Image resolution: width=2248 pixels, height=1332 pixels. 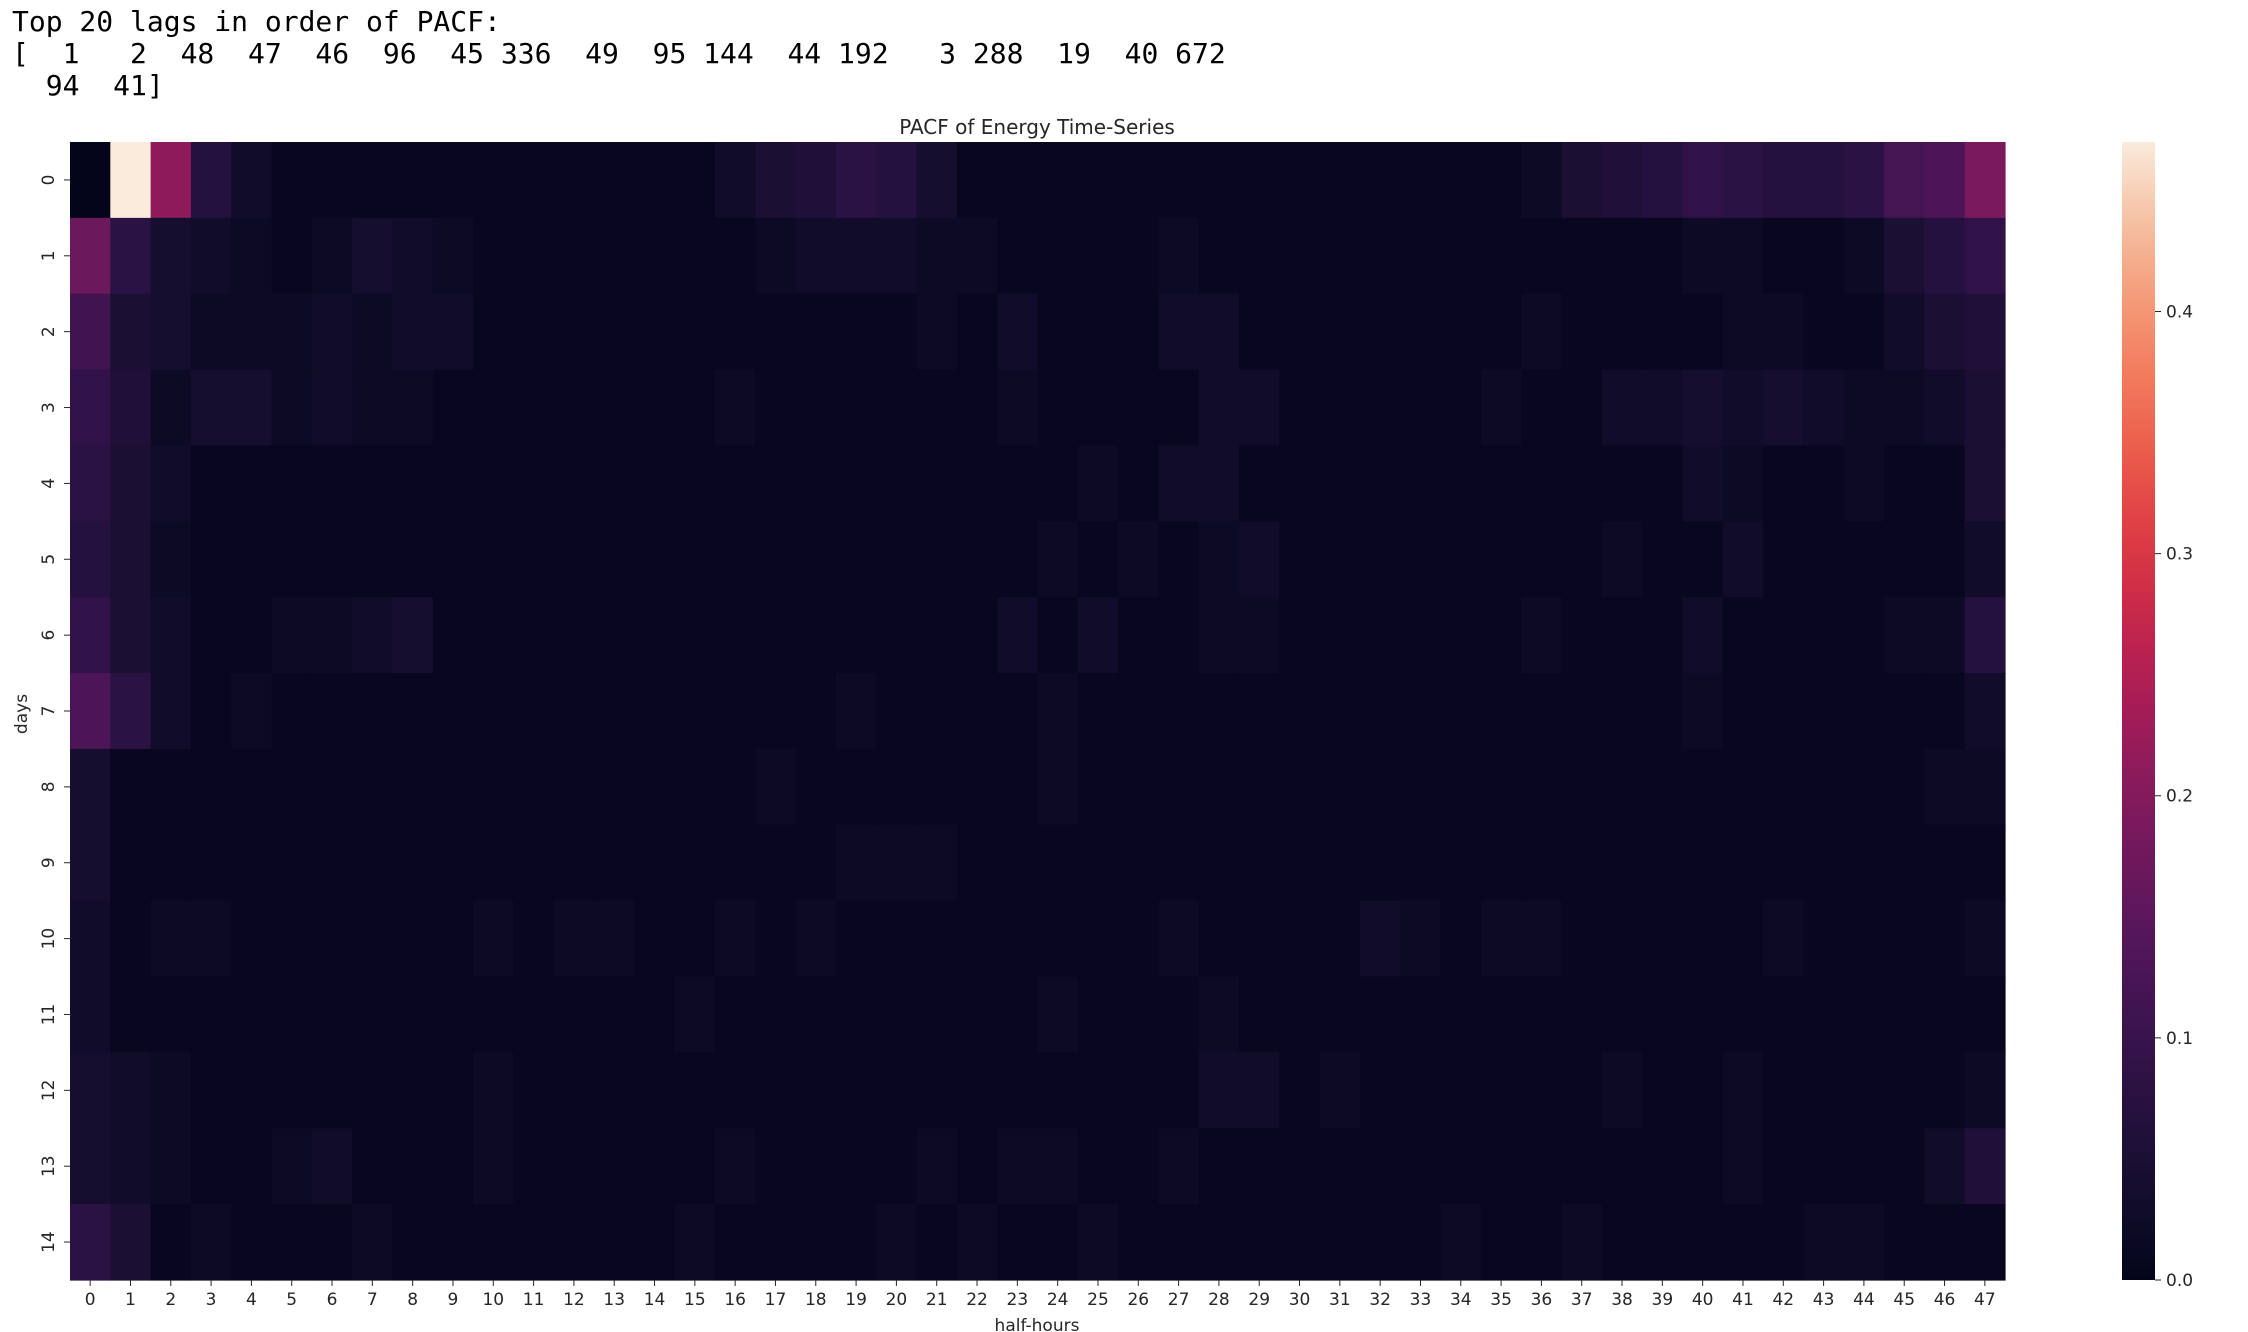 I want to click on x-tick-label: 6, so click(x=332, y=1300).